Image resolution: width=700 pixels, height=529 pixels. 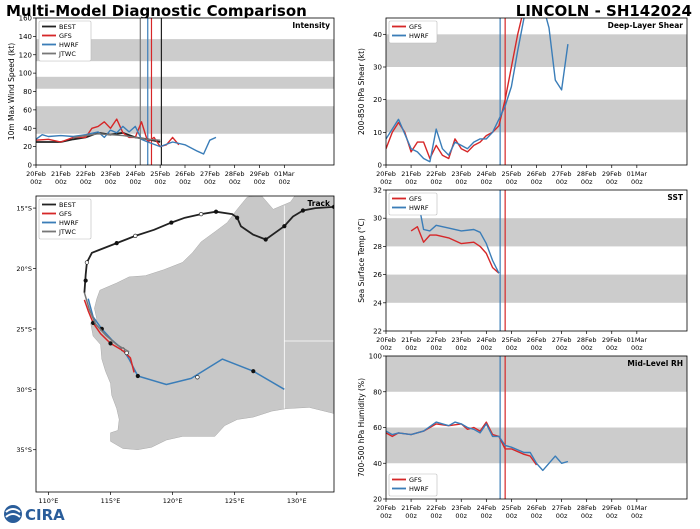 I want to click on y-tick-label: 160, so click(x=25, y=19).